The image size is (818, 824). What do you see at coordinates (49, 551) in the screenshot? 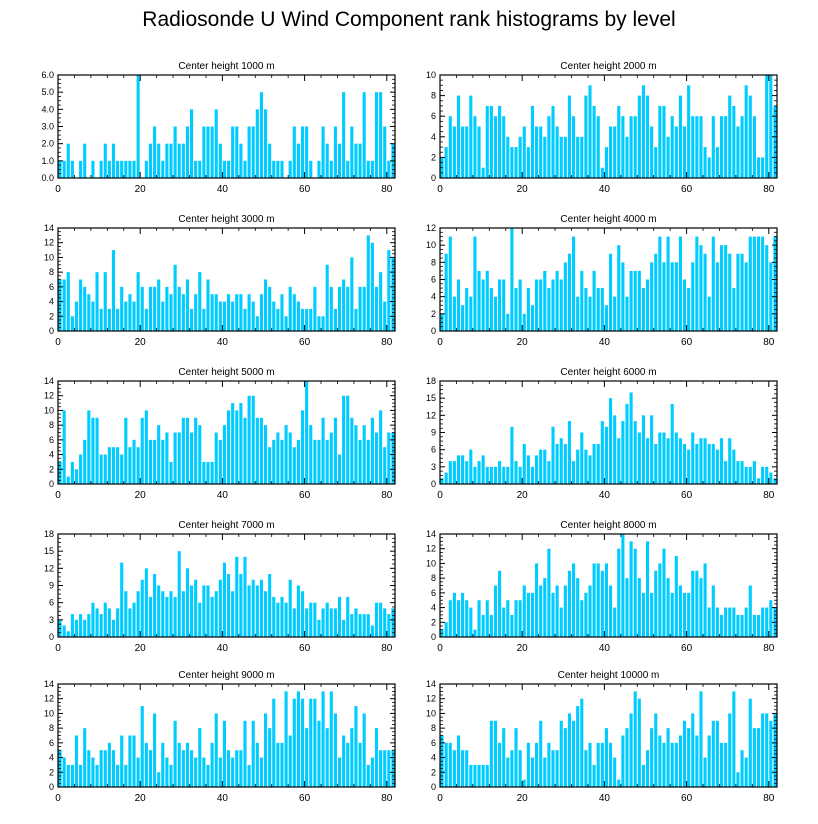
I see `y-tick-label: 15` at bounding box center [49, 551].